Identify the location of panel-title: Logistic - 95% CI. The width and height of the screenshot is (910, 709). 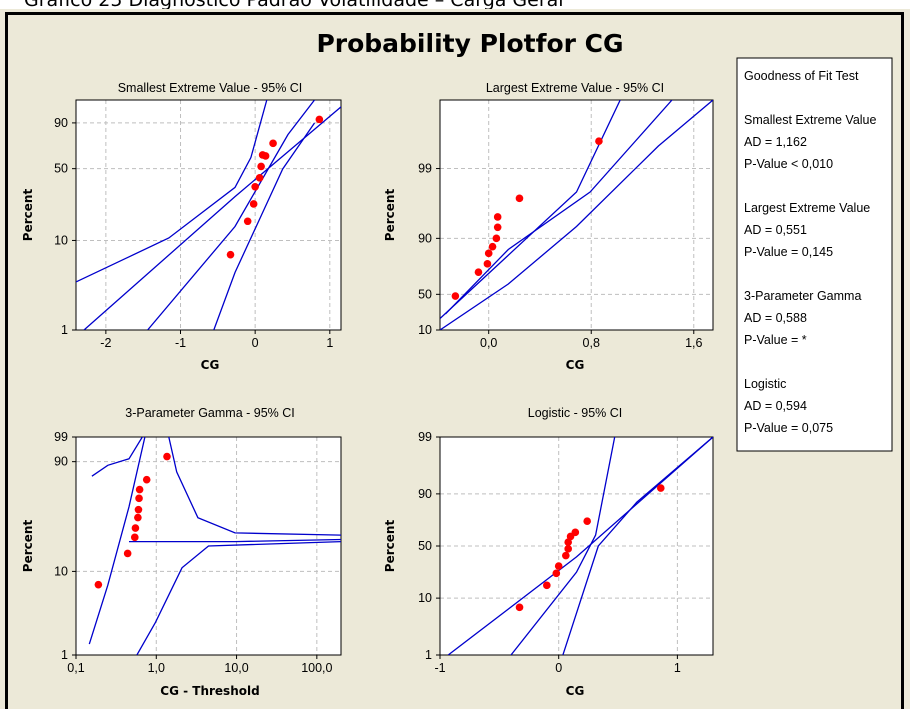
(575, 413).